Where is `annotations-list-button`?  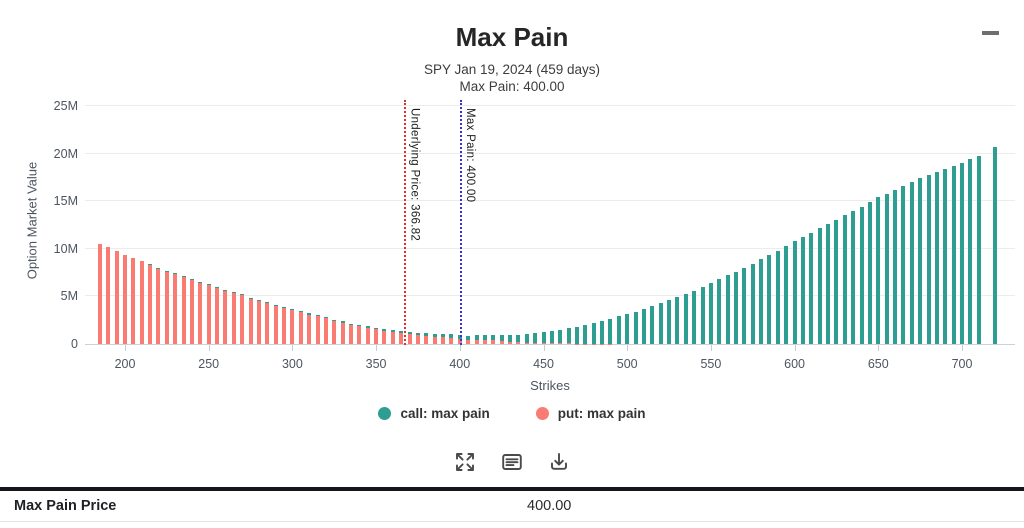
annotations-list-button is located at coordinates (512, 462).